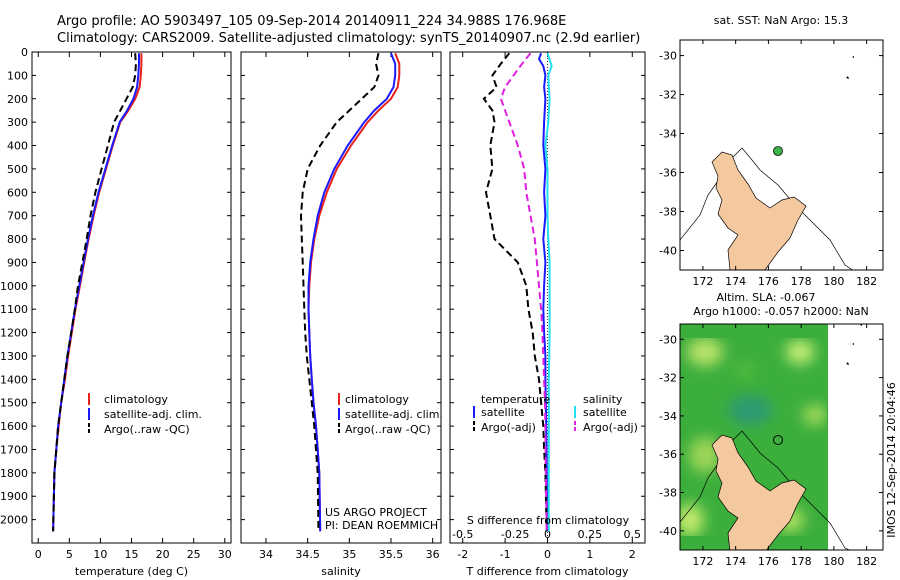  I want to click on x-tick-label: 36, so click(433, 554).